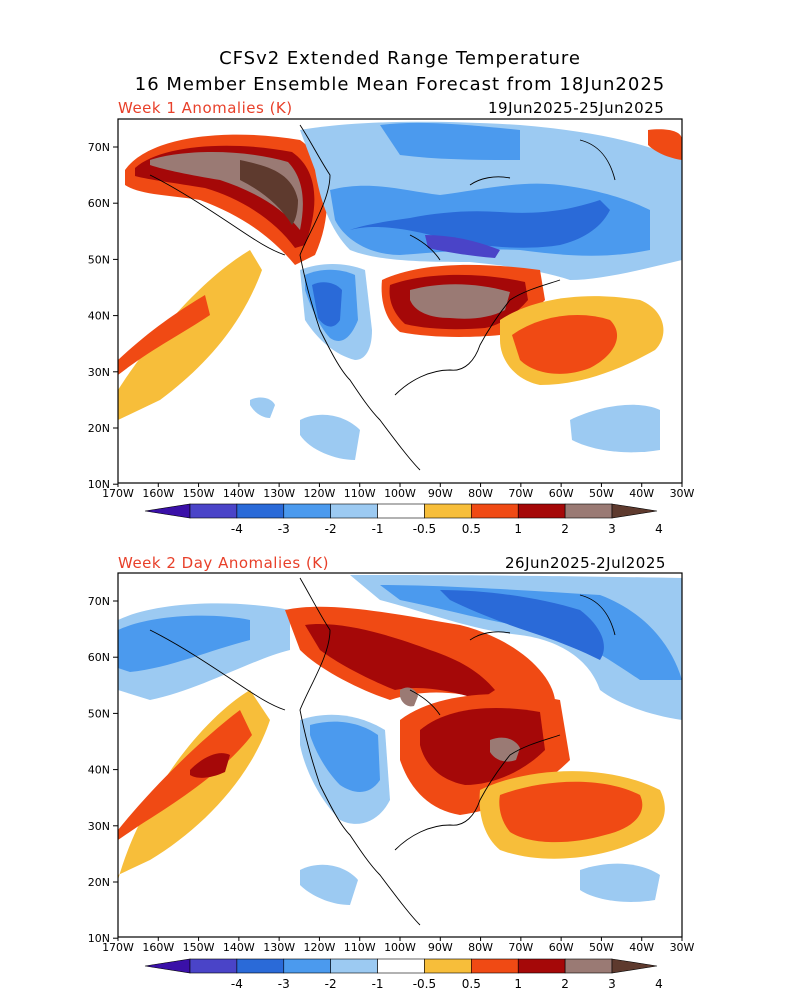 The height and width of the screenshot is (1000, 800). What do you see at coordinates (329, 884) in the screenshot?
I see `p2-epac-cool-area` at bounding box center [329, 884].